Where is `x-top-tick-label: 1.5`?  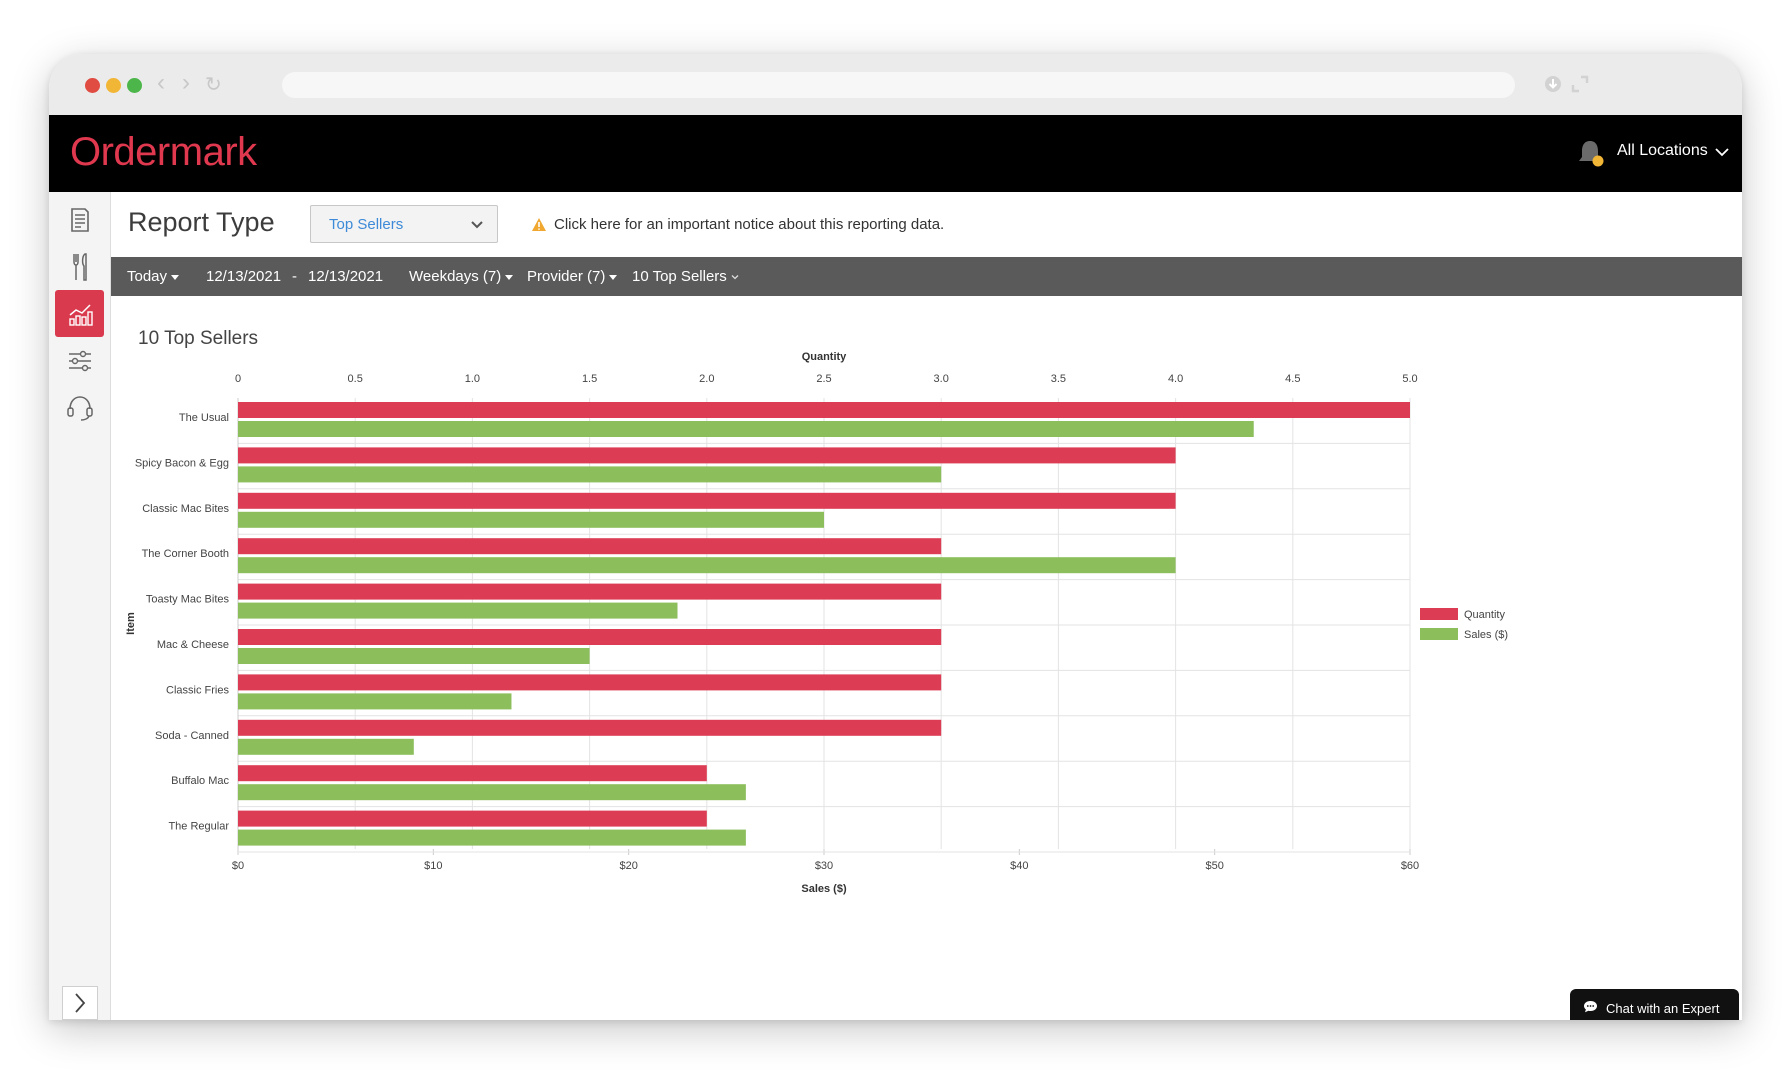 x-top-tick-label: 1.5 is located at coordinates (589, 379).